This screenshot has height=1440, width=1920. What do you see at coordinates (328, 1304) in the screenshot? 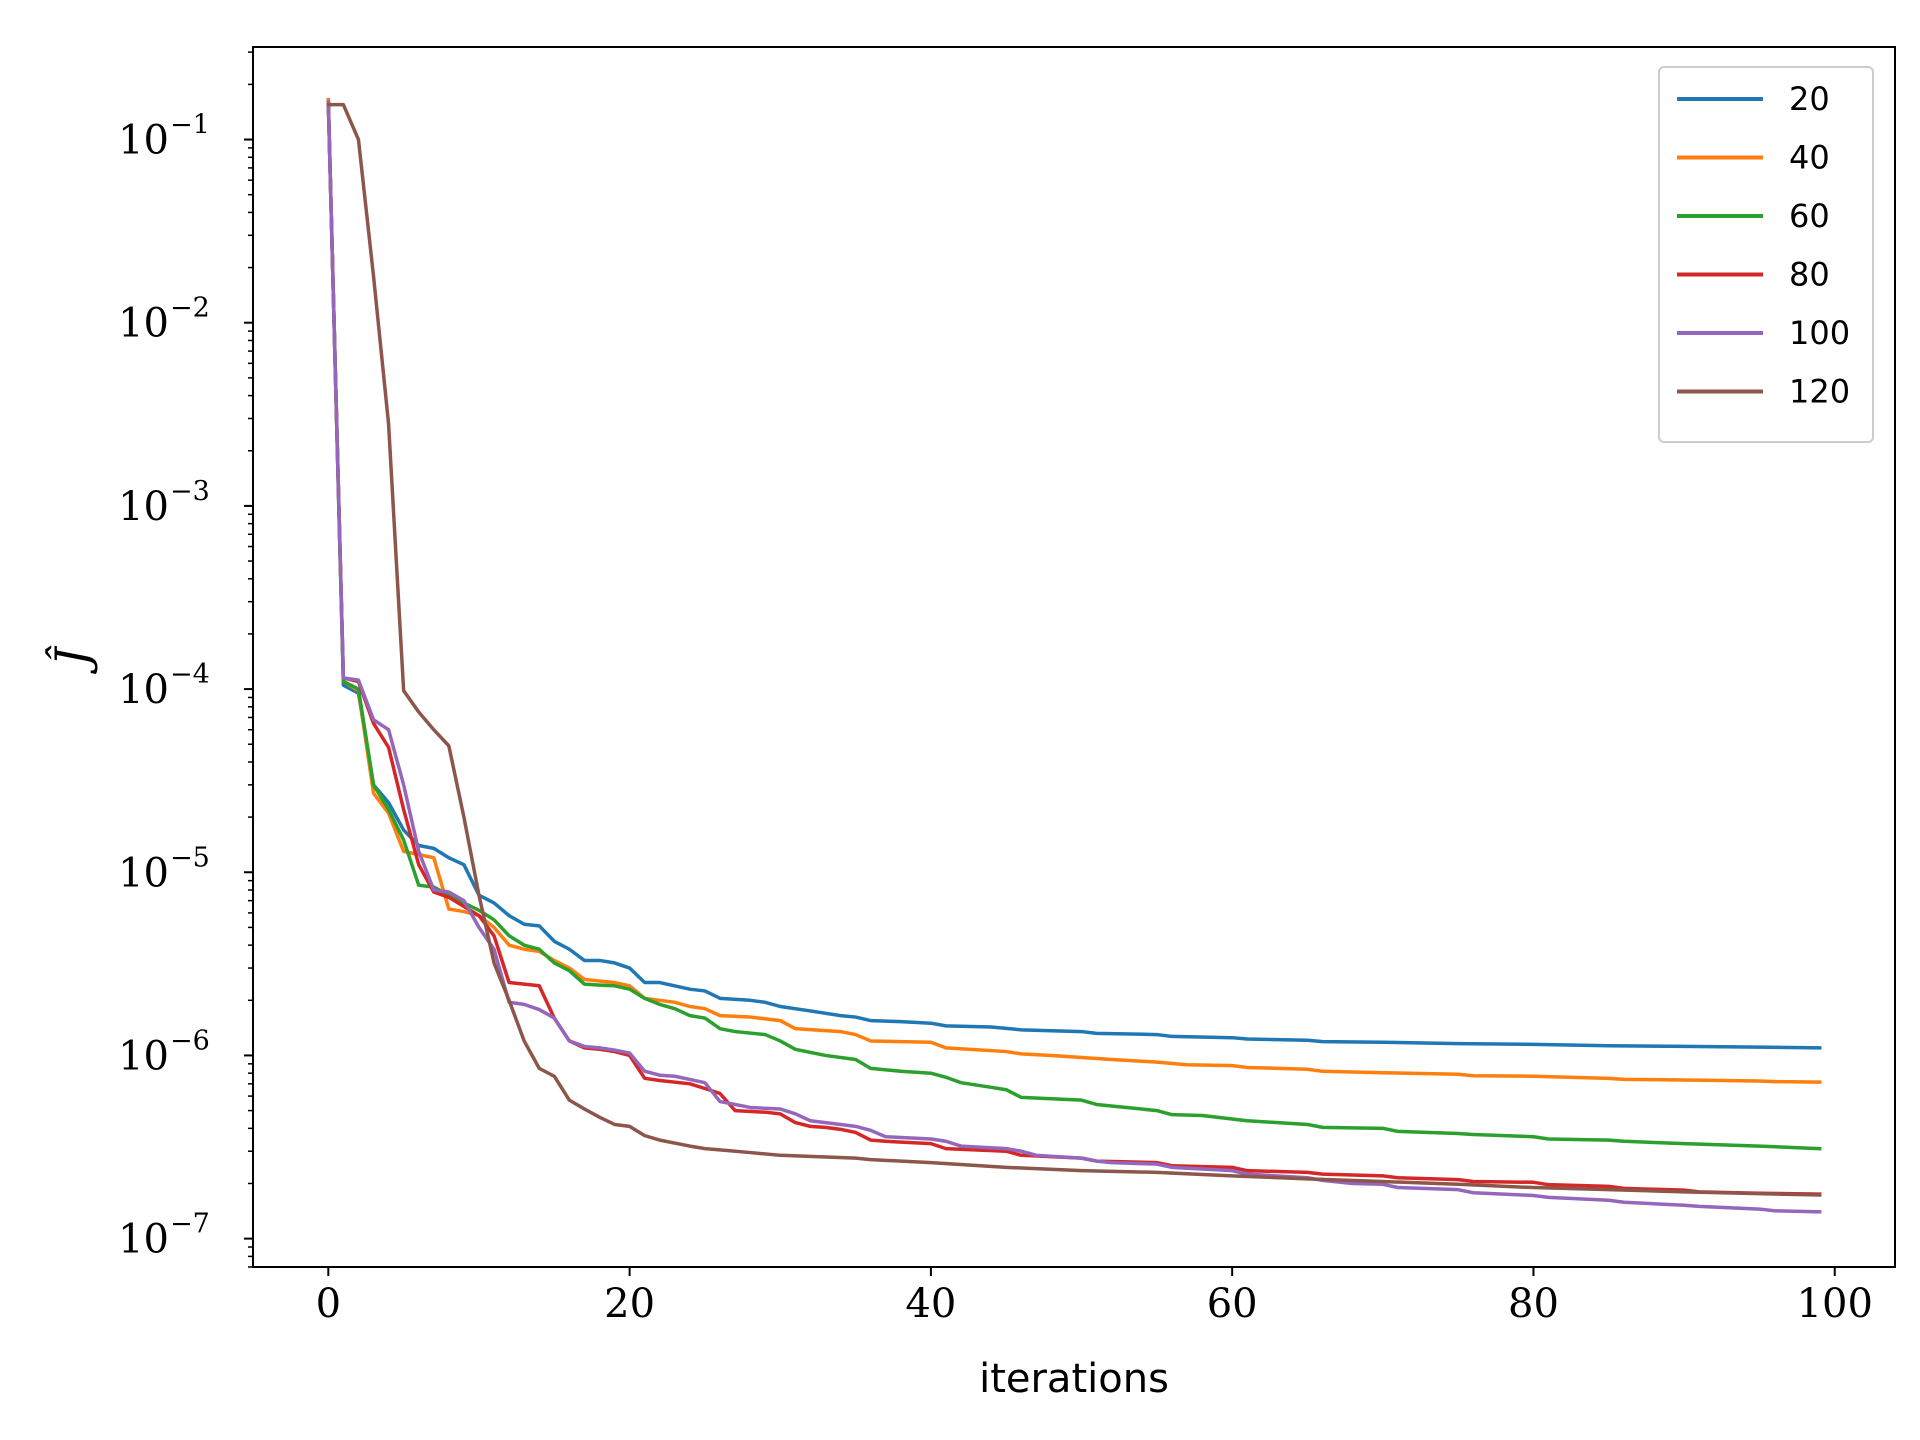
I see `x-tick-label: 0` at bounding box center [328, 1304].